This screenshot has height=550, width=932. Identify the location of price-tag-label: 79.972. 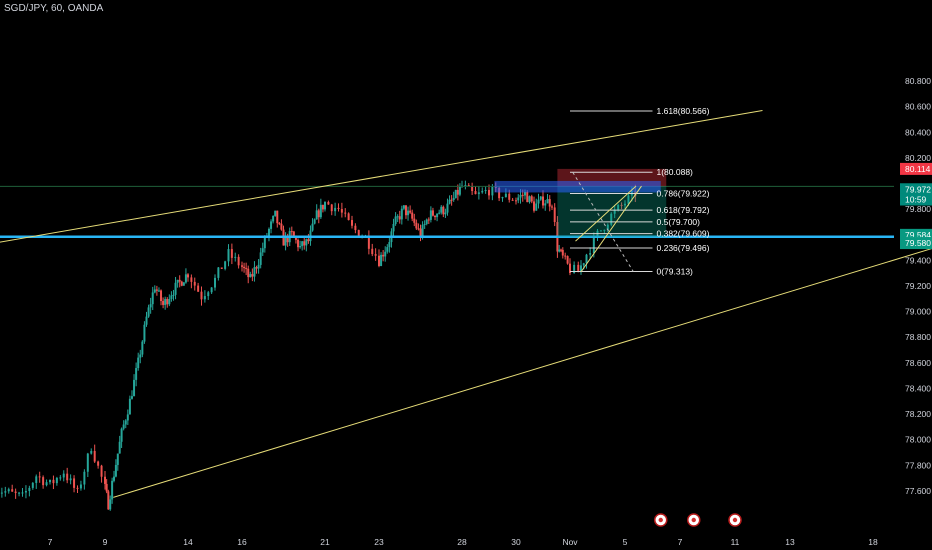
(918, 189).